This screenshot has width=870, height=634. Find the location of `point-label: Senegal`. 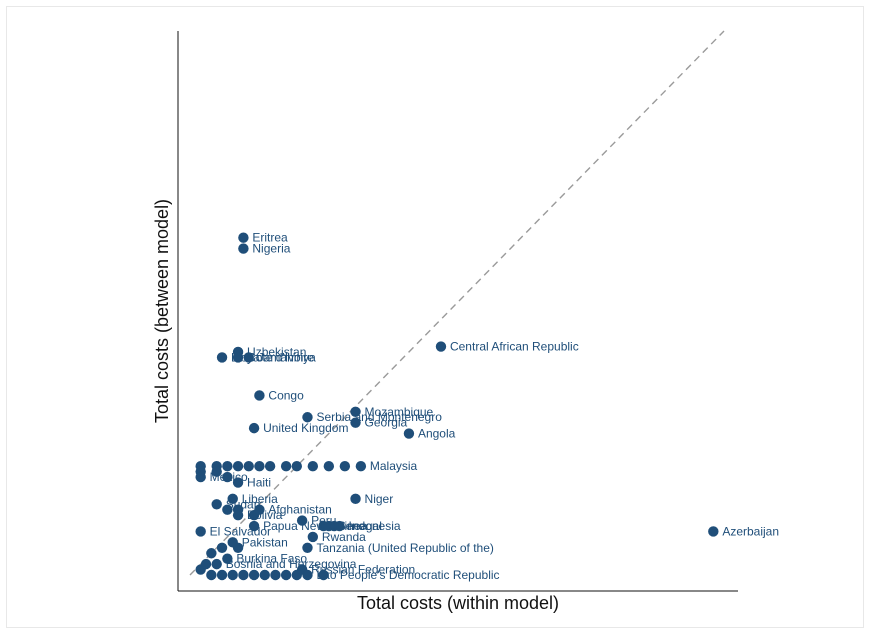

point-label: Senegal is located at coordinates (360, 526).